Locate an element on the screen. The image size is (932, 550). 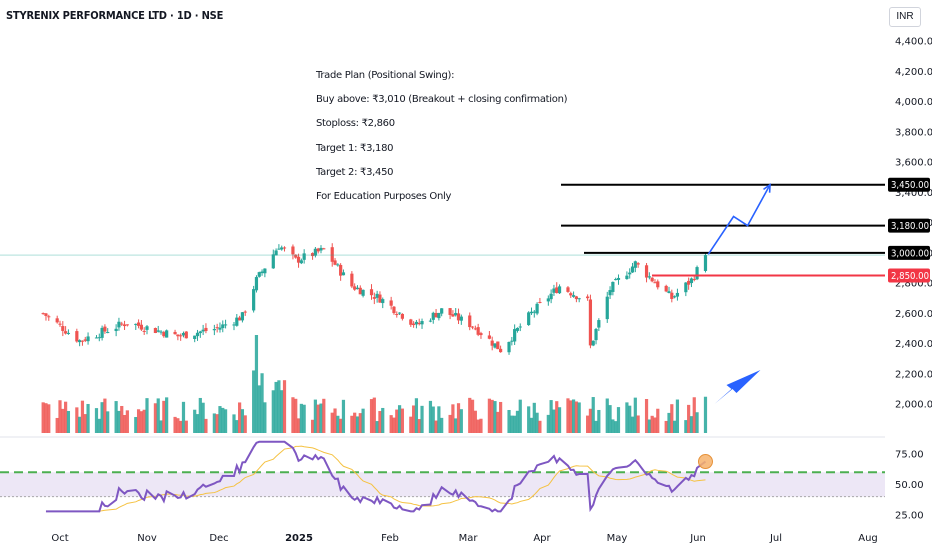
price-axis-tick: 4,200.00 is located at coordinates (913, 72).